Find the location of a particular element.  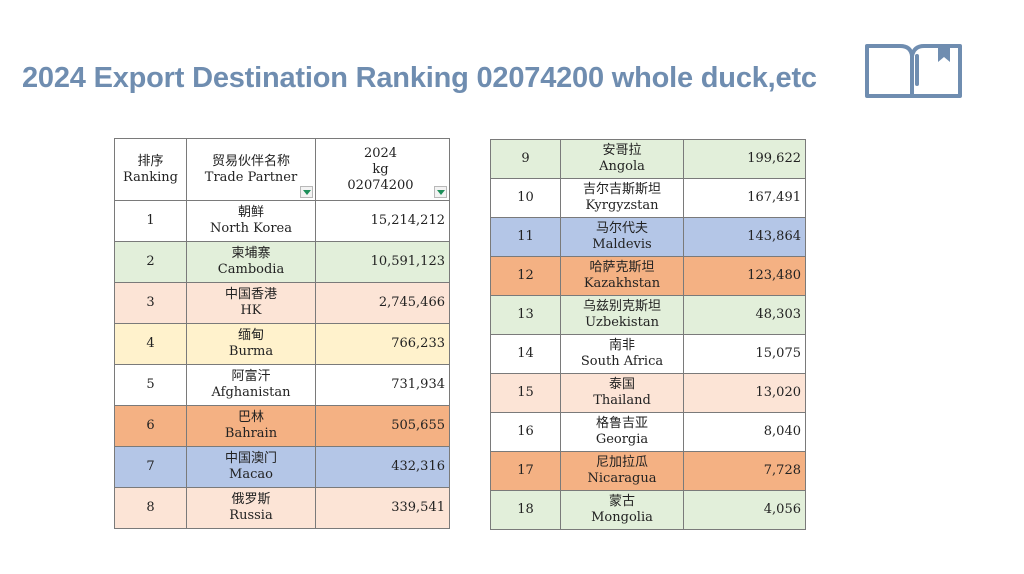

partner-cell: 阿富汗 Afghanistan is located at coordinates (251, 385).